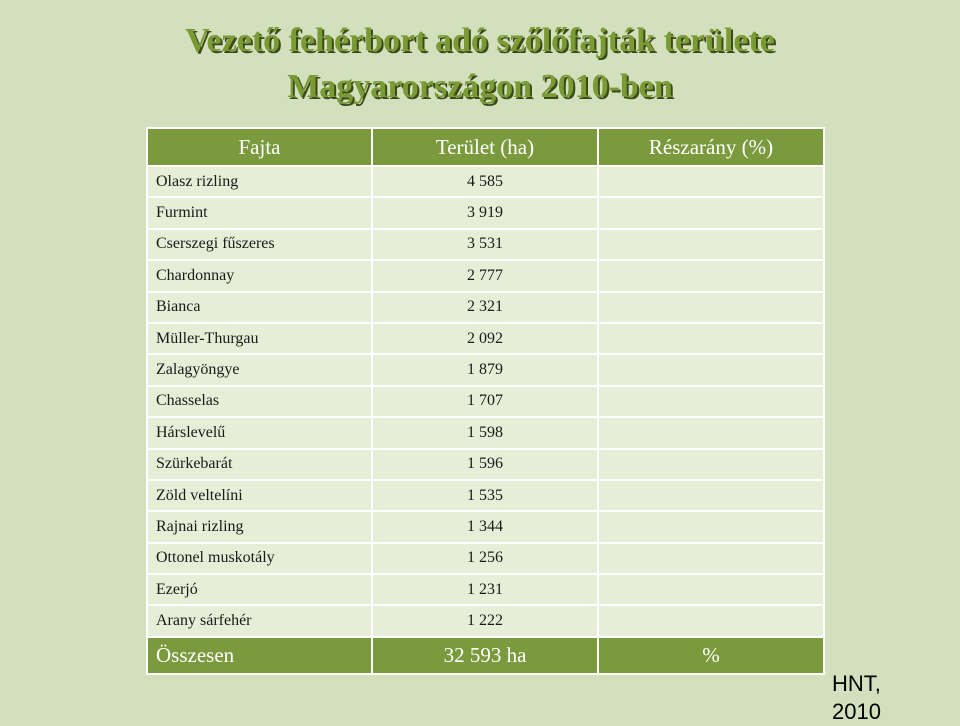  I want to click on table-row: Ottonel muskotály 1 256, so click(485, 558).